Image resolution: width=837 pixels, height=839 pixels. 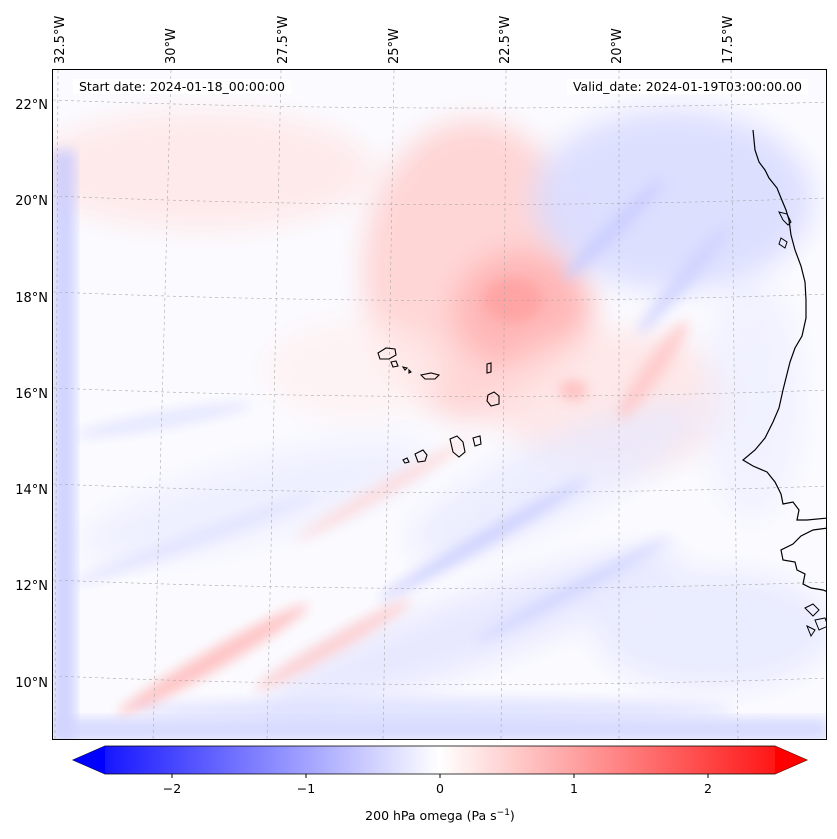 I want to click on africa-coastline, so click(x=783, y=360).